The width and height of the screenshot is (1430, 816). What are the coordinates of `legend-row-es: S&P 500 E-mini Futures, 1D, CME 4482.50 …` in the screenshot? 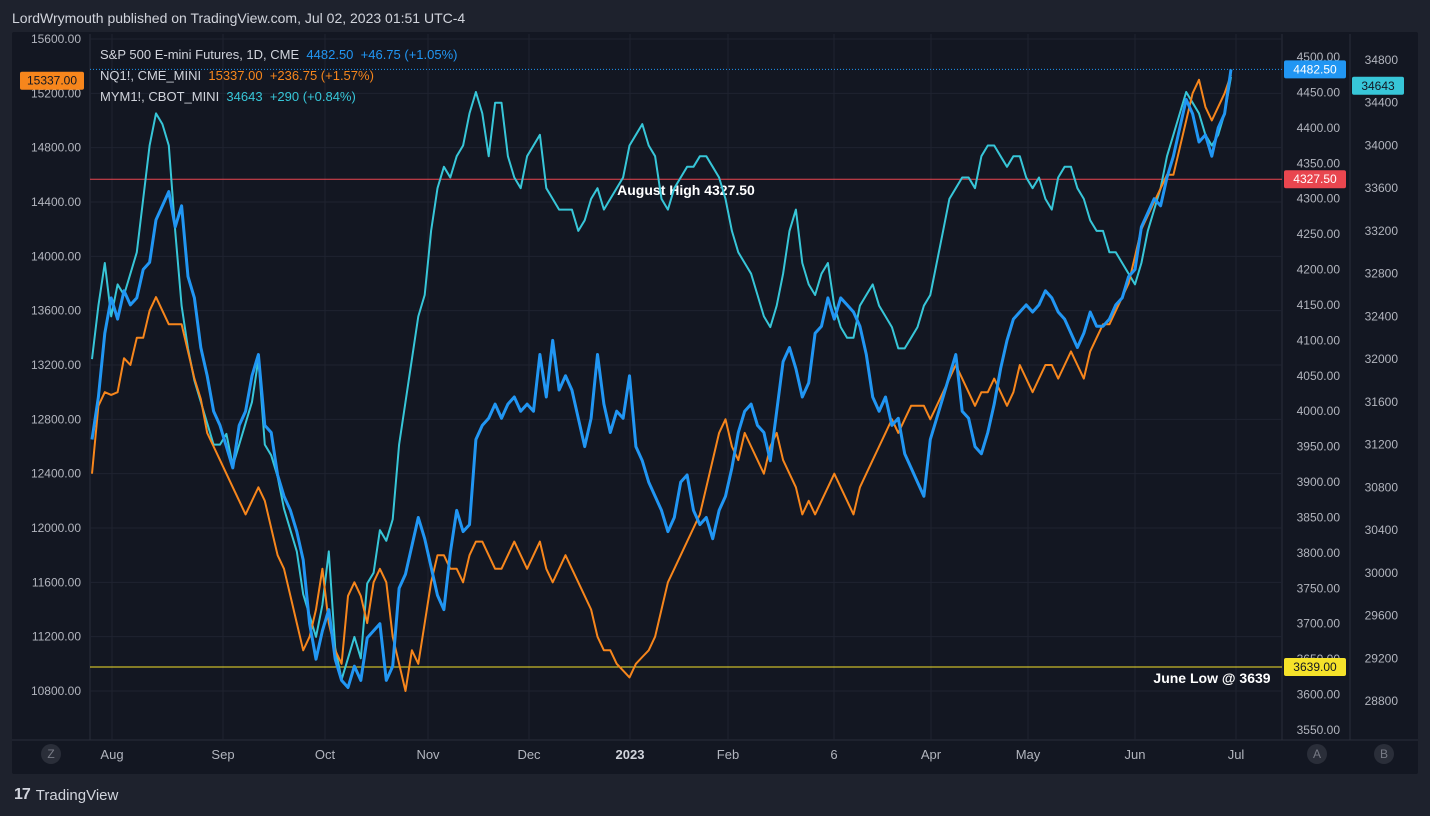 It's located at (279, 54).